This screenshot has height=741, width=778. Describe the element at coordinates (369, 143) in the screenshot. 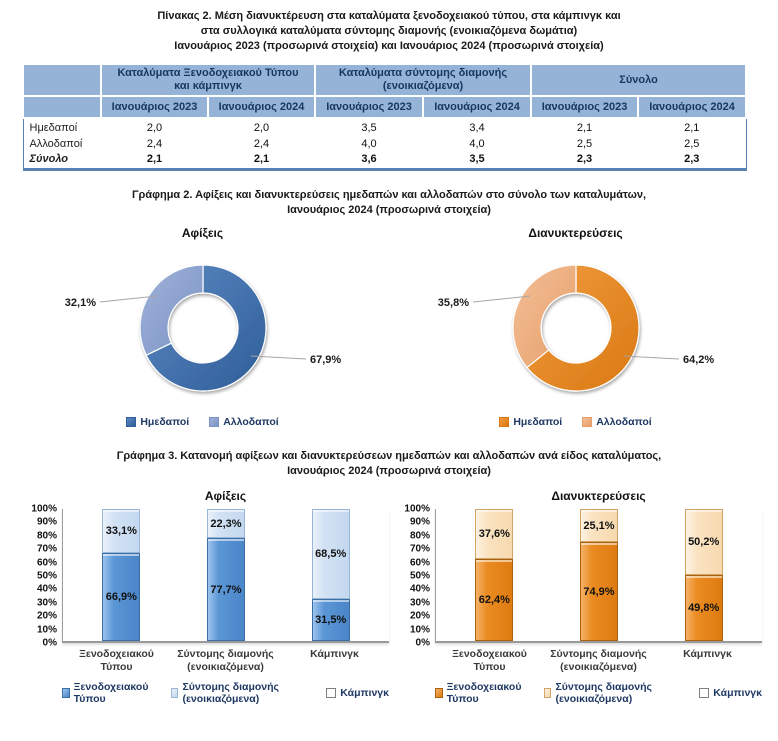

I see `table-value-cell: 4,0` at that location.